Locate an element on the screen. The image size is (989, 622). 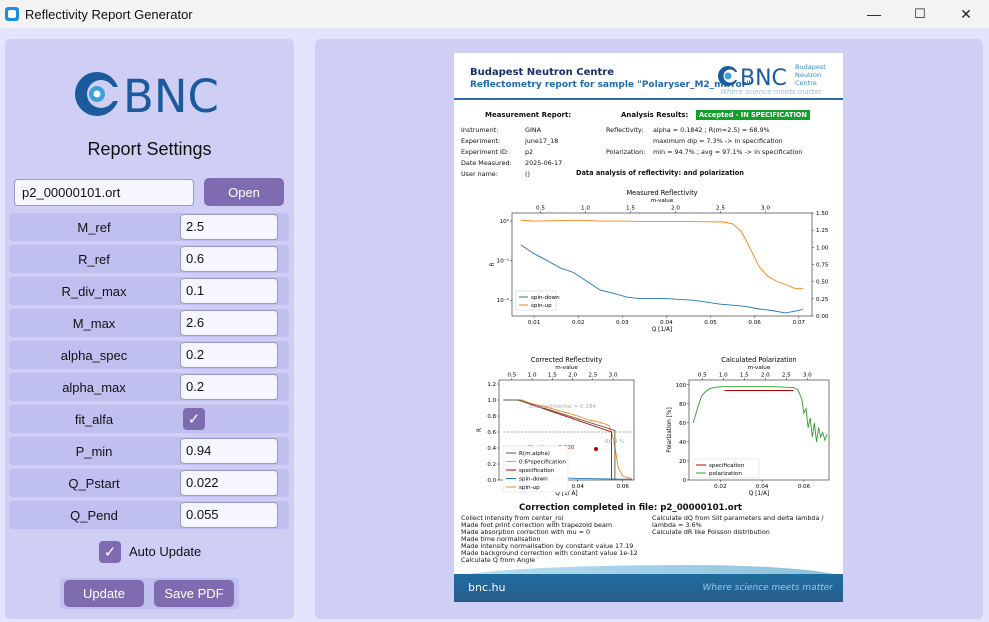
fit-alfa-checkbox: ✓ is located at coordinates (194, 419).